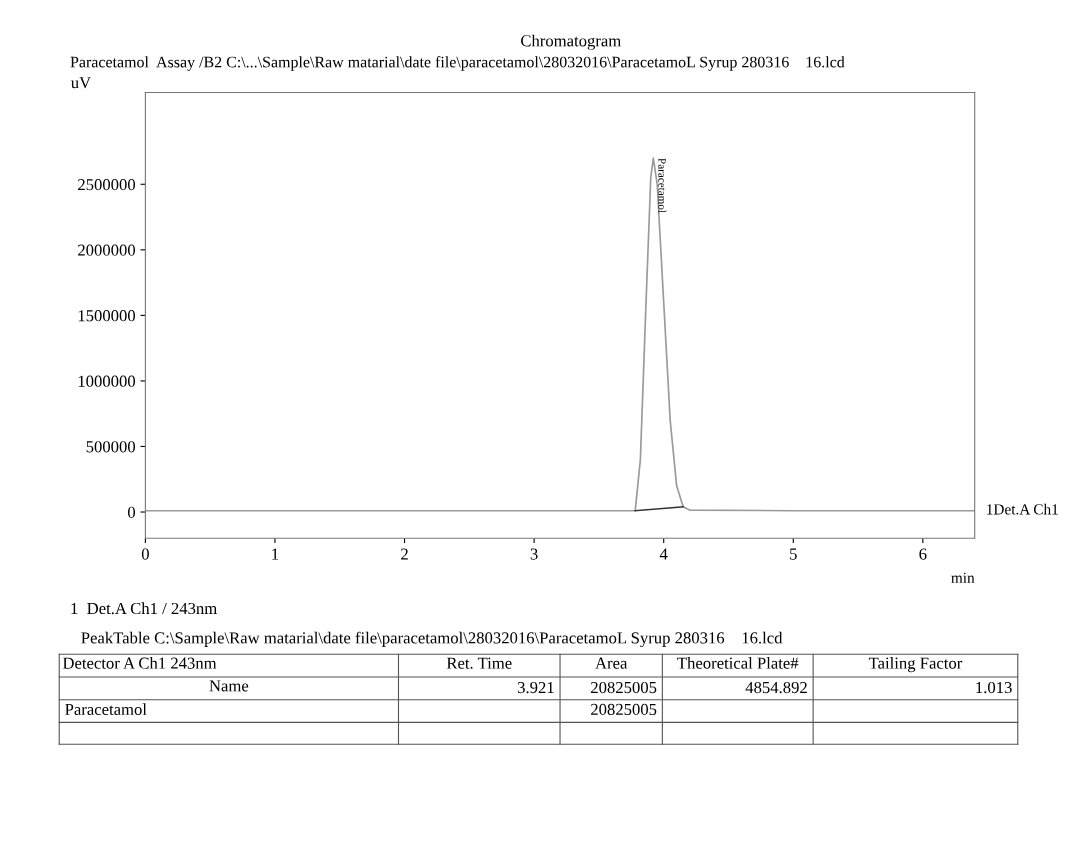 The image size is (1077, 841). Describe the element at coordinates (535, 687) in the screenshot. I see `text: 3.921` at that location.